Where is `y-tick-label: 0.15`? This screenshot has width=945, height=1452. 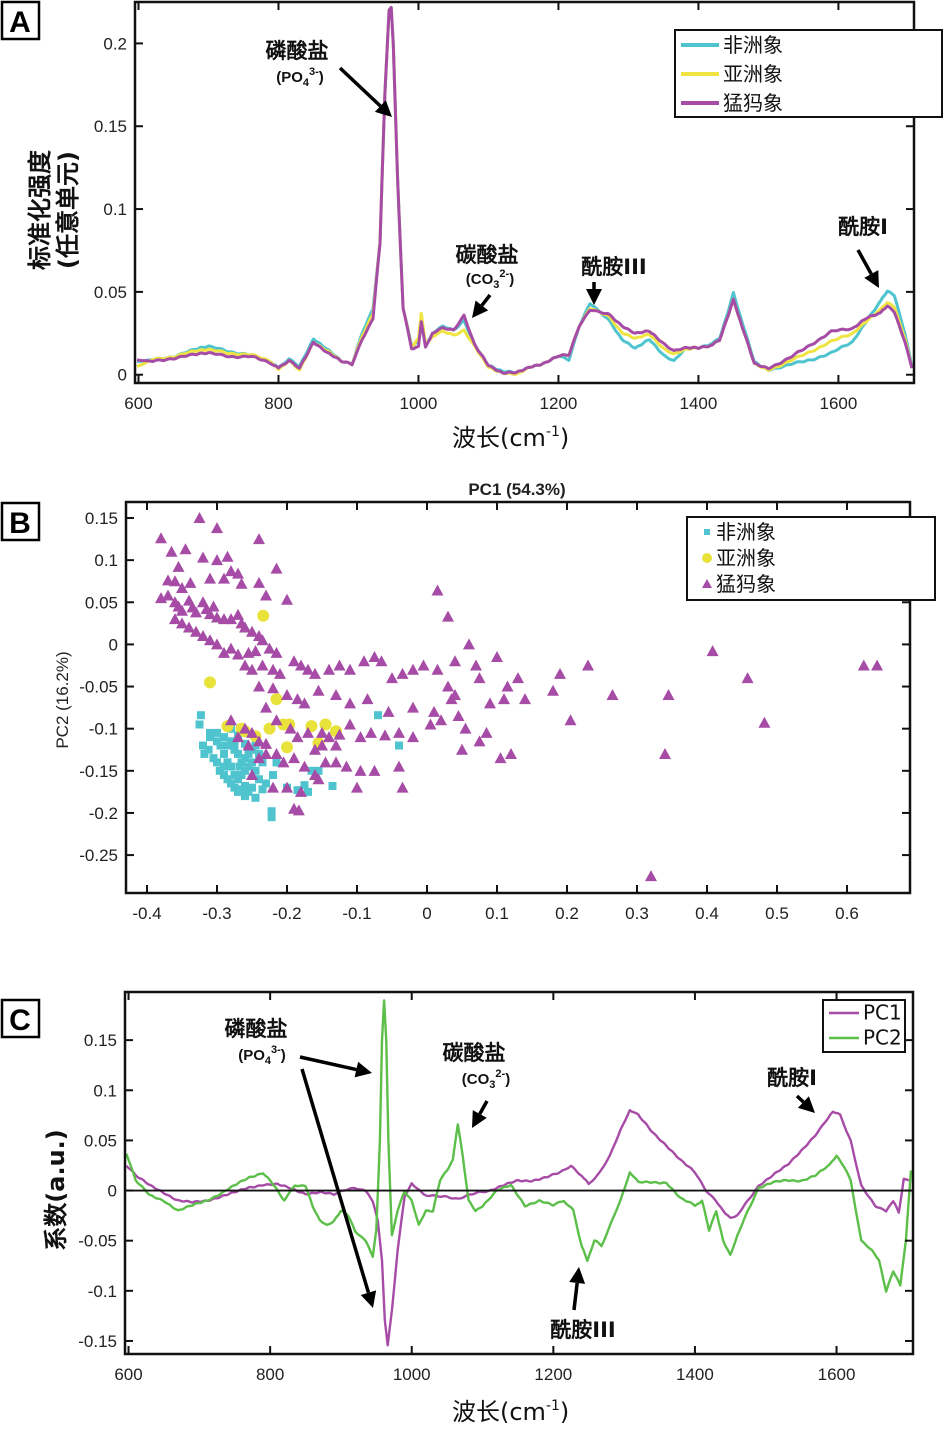 y-tick-label: 0.15 is located at coordinates (101, 518).